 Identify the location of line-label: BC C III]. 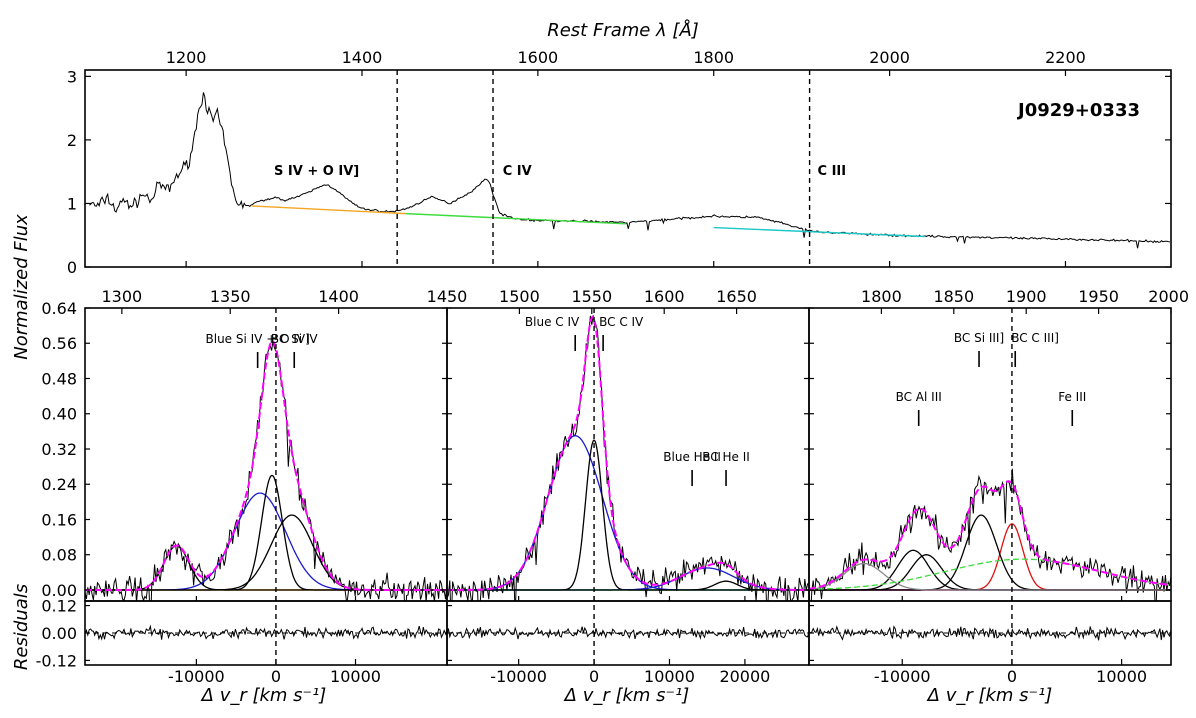
(1035, 338).